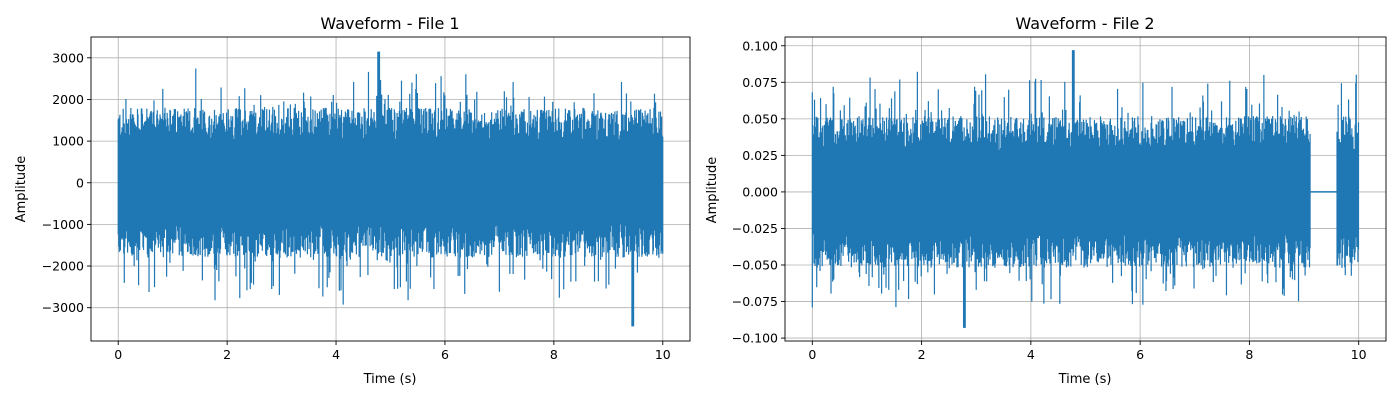 The height and width of the screenshot is (400, 1400). What do you see at coordinates (755, 228) in the screenshot?
I see `y-tick-label: −0.025` at bounding box center [755, 228].